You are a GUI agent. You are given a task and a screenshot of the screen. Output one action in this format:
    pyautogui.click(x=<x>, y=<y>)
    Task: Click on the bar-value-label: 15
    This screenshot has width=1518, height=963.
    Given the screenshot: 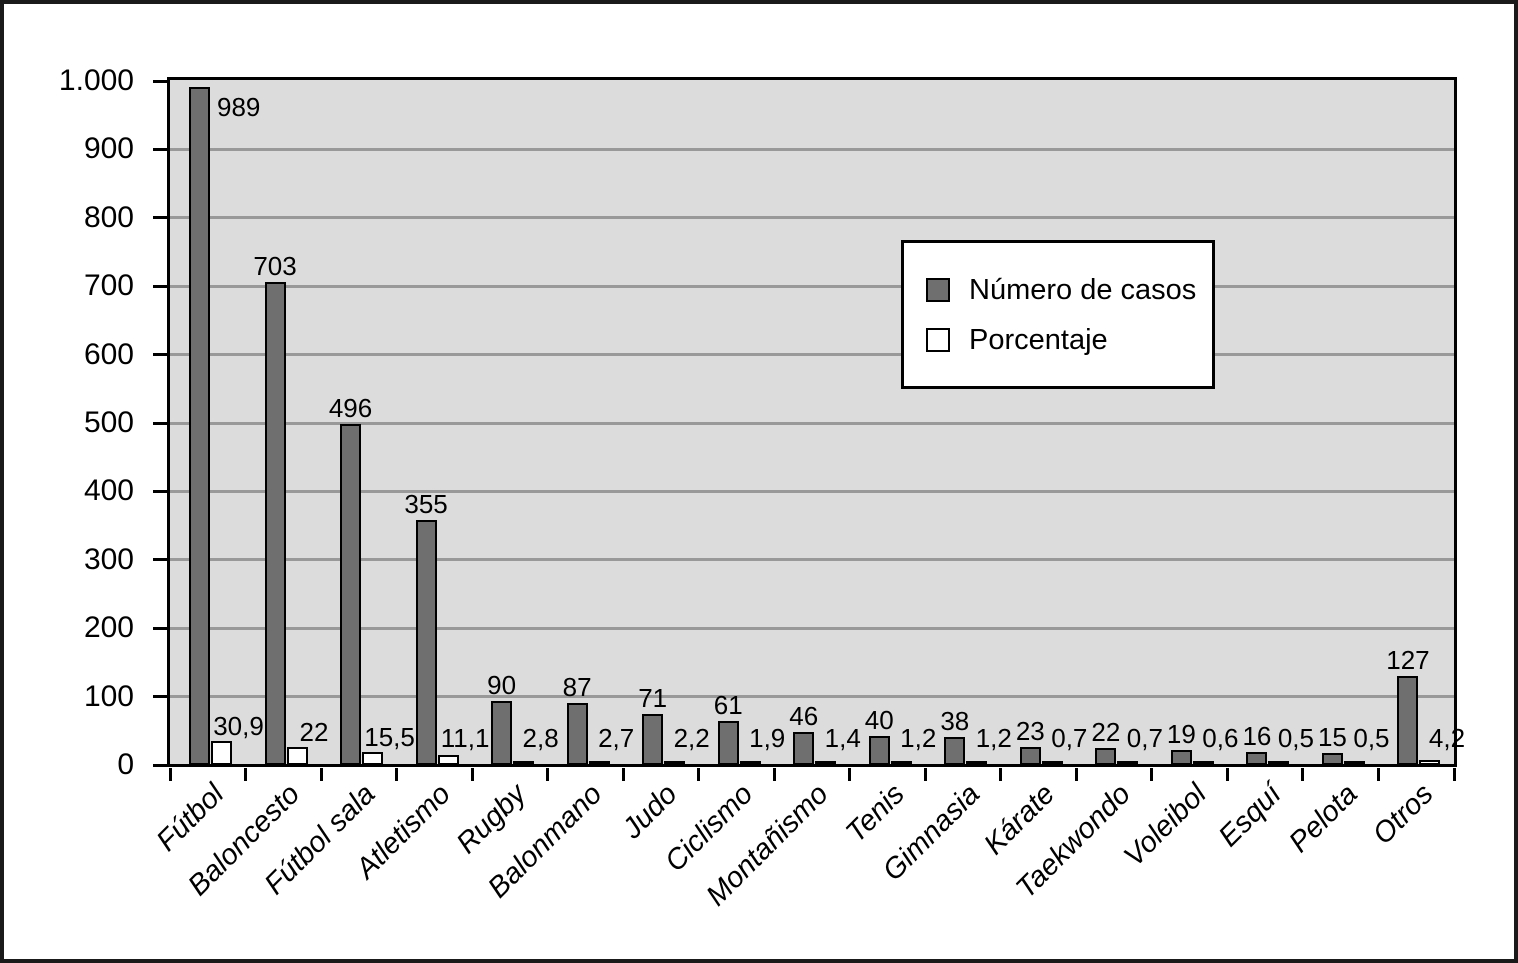 What is the action you would take?
    pyautogui.click(x=1332, y=736)
    